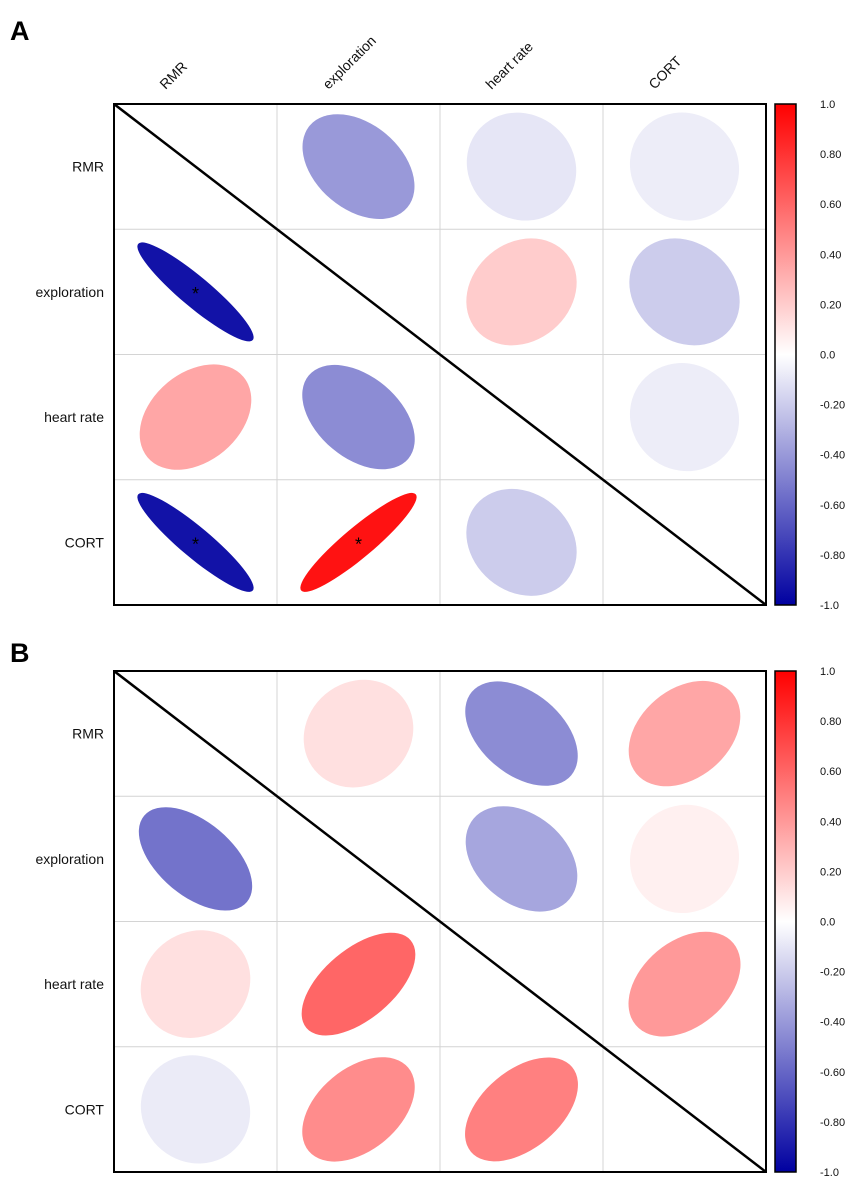 Image resolution: width=854 pixels, height=1179 pixels. What do you see at coordinates (349, 62) in the screenshot?
I see `column-label: exploration` at bounding box center [349, 62].